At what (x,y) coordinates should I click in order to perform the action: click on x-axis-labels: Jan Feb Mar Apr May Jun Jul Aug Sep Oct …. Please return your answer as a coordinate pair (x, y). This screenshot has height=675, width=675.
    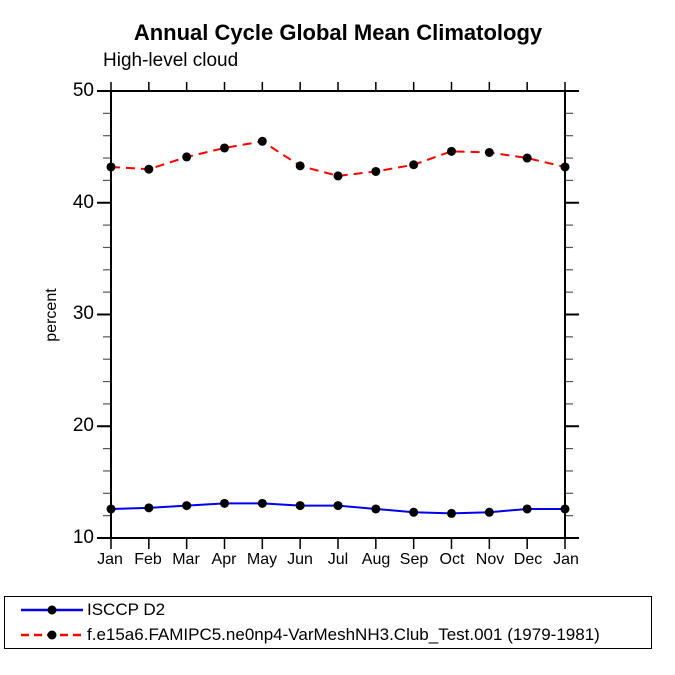
    Looking at the image, I should click on (338, 560).